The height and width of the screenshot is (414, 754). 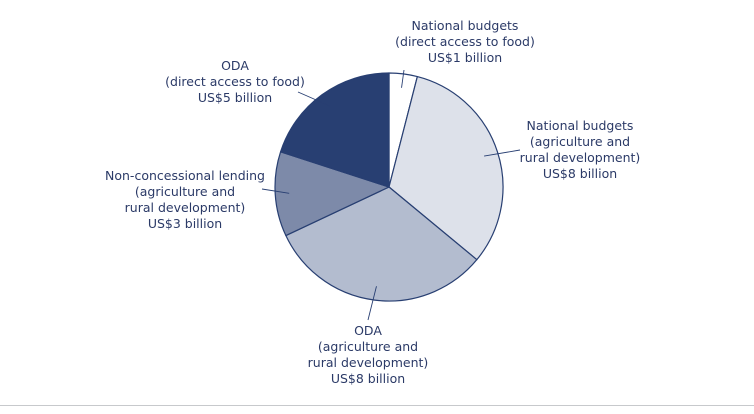 What do you see at coordinates (446, 168) in the screenshot?
I see `slice-national-budgets-agriculture` at bounding box center [446, 168].